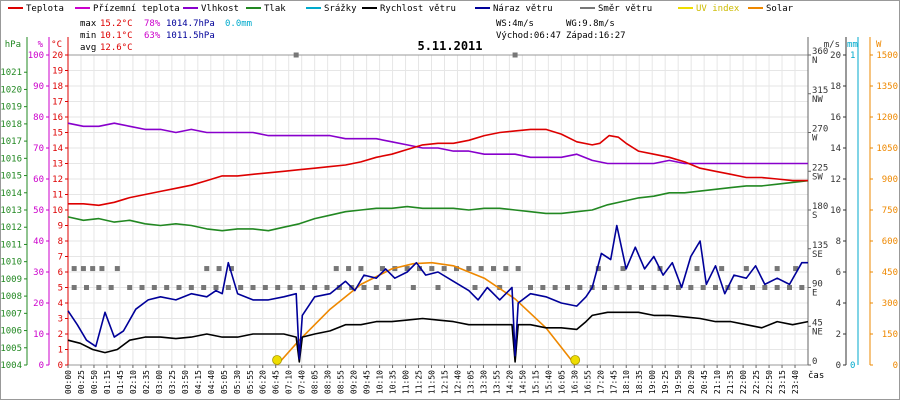 Image resolution: width=900 pixels, height=400 pixels. What do you see at coordinates (419, 382) in the screenshot?
I see `x-tick-label: 11:25` at bounding box center [419, 382].